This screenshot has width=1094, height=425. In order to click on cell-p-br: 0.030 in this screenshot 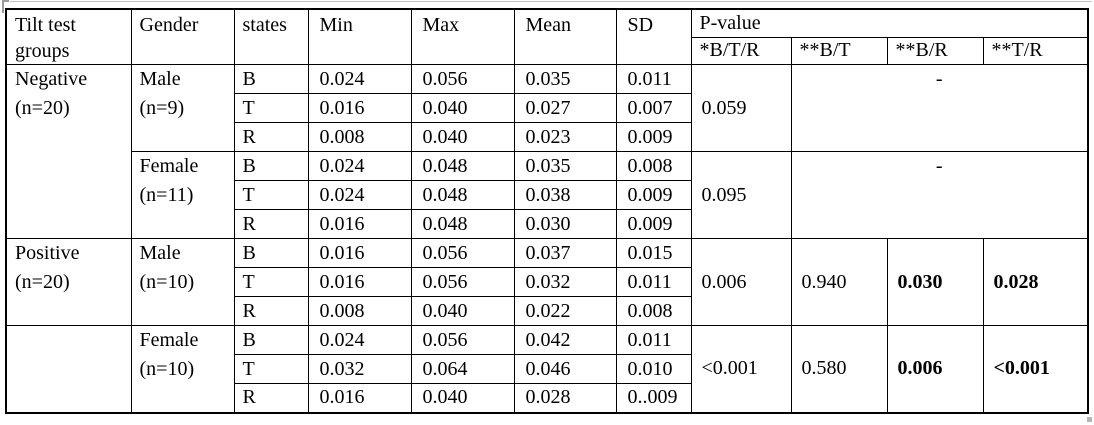, I will do `click(935, 282)`.